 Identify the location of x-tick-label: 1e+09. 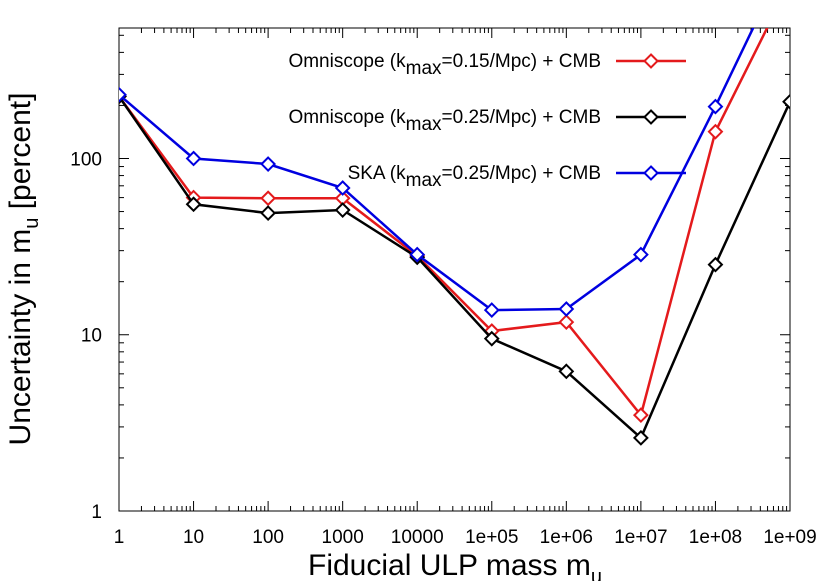
(789, 537).